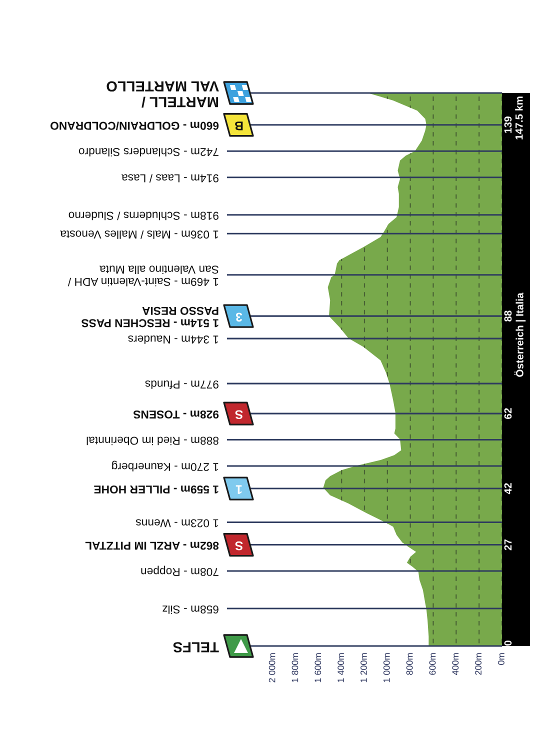 Image resolution: width=559 pixels, height=745 pixels. Describe the element at coordinates (341, 667) in the screenshot. I see `x-tick-label: 1 400m` at that location.